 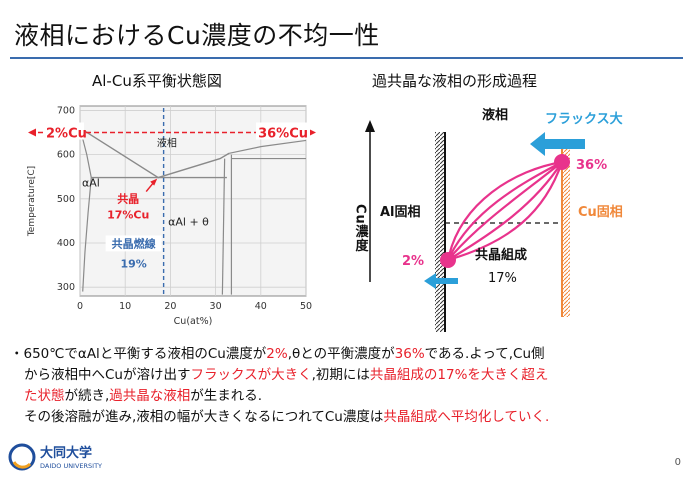 I want to click on text-segment: が続き,, so click(x=87, y=396).